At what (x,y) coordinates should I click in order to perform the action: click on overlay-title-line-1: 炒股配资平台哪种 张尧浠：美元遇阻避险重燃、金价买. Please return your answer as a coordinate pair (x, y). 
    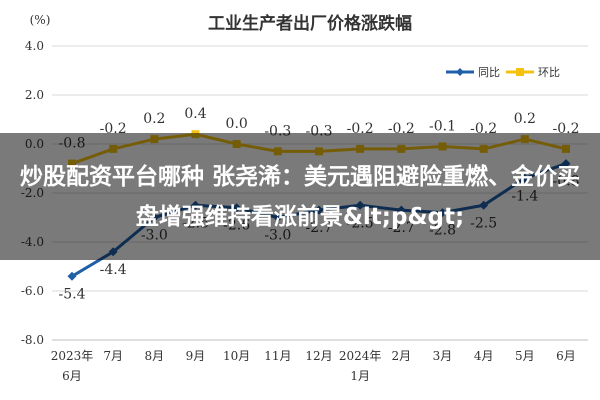
    Looking at the image, I should click on (299, 176).